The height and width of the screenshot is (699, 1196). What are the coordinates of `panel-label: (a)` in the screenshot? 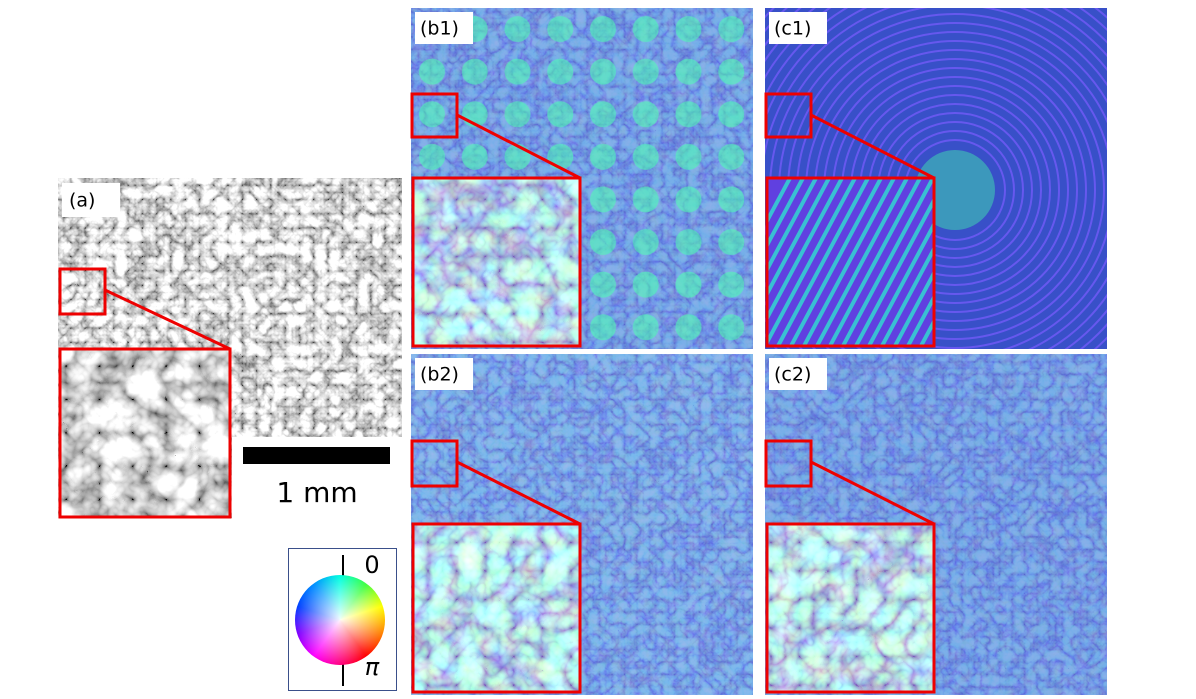 It's located at (82, 201).